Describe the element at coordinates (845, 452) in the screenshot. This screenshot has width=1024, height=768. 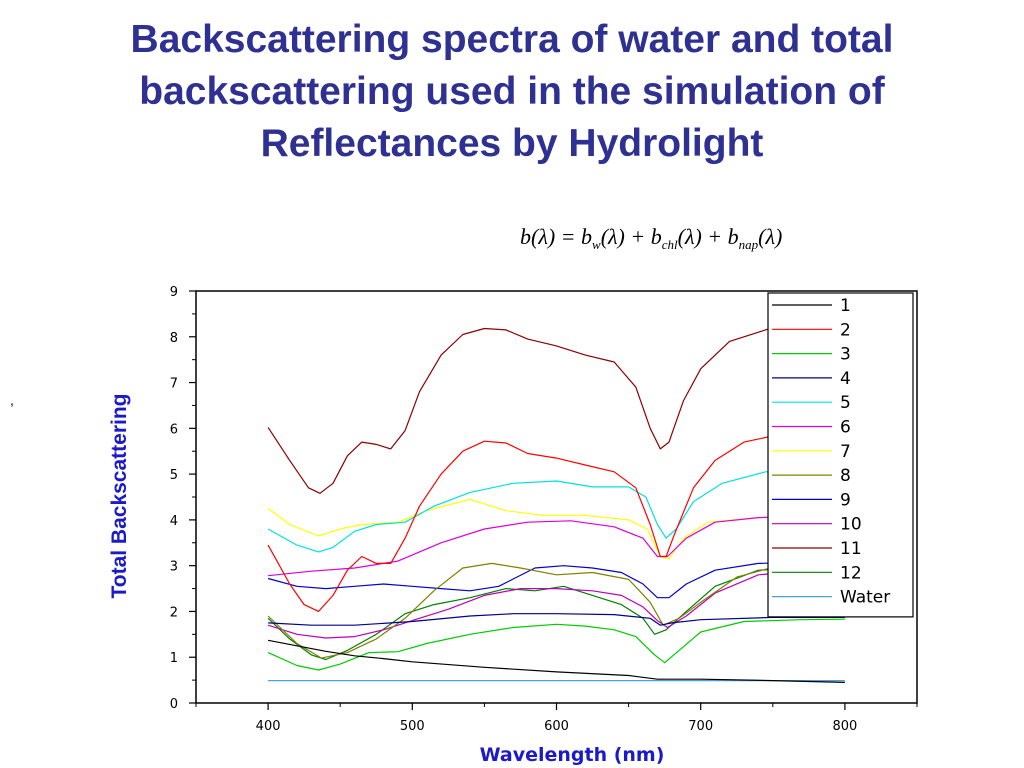
I see `legend-label: 7` at that location.